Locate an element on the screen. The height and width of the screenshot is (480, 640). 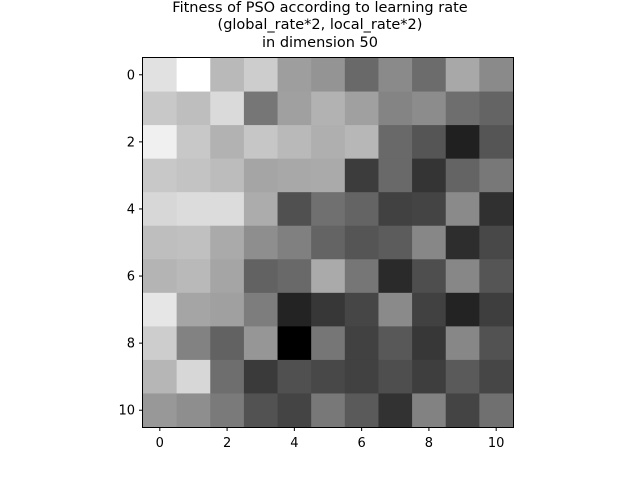
x-tick-label-4: 4 is located at coordinates (294, 443).